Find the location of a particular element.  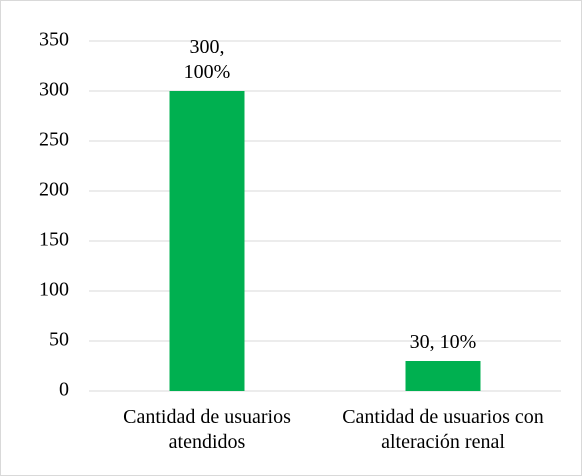

y-tick-label: 250 is located at coordinates (54, 140).